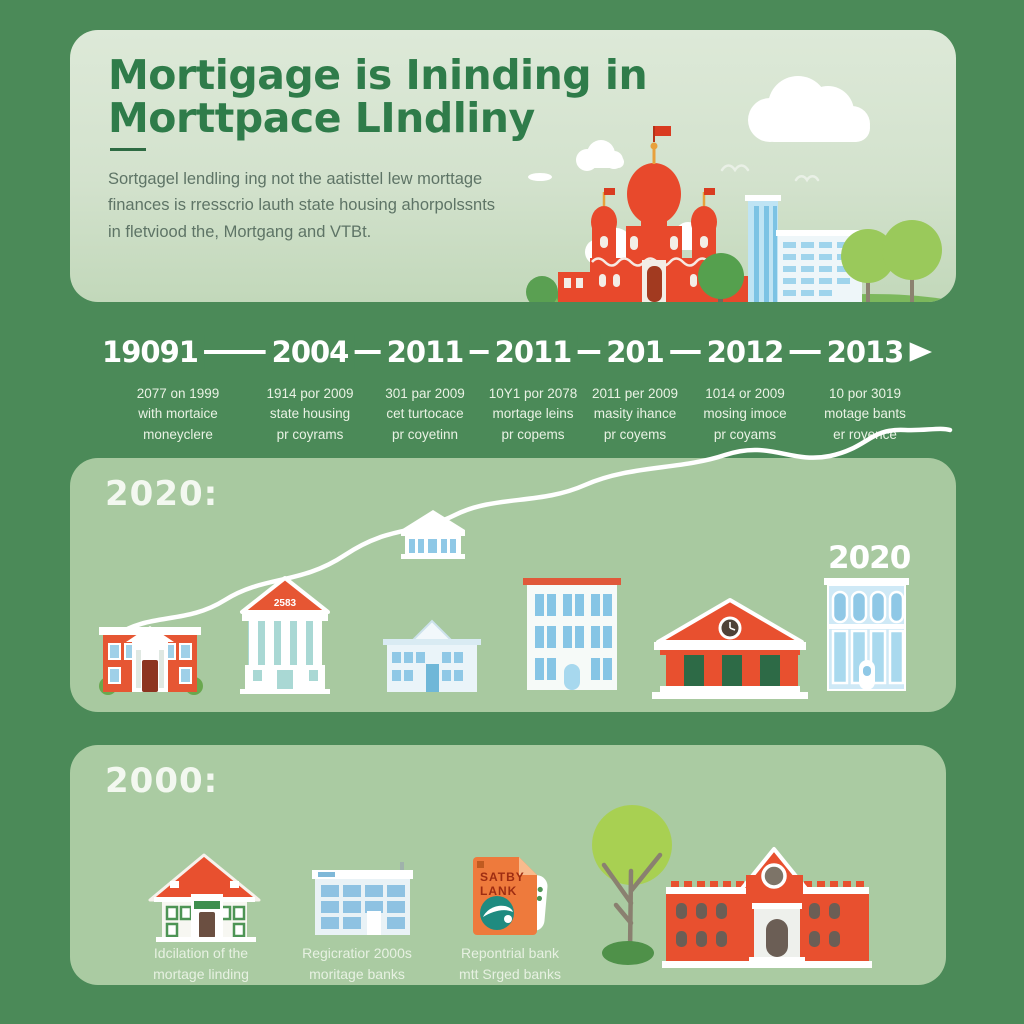  I want to click on city-illustration, so click(741, 189).